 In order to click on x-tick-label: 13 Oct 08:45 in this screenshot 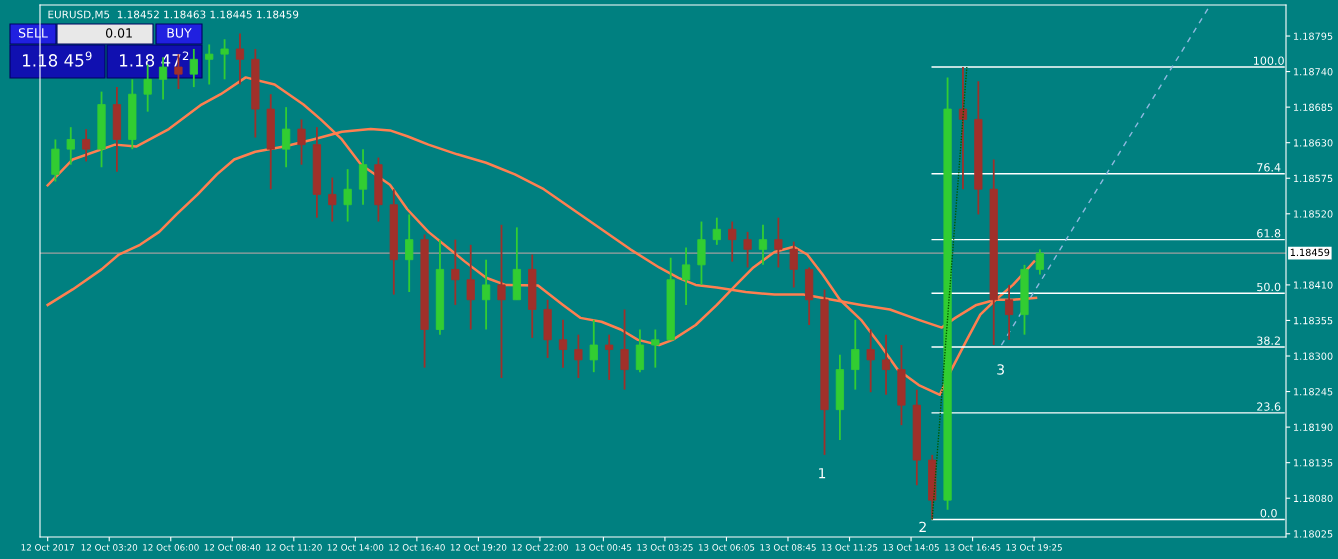, I will do `click(788, 547)`.